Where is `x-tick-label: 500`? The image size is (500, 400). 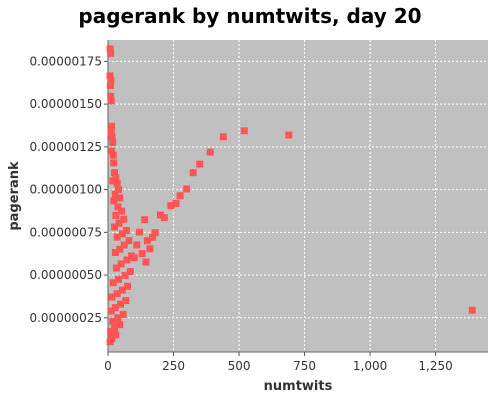 x-tick-label: 500 is located at coordinates (239, 366).